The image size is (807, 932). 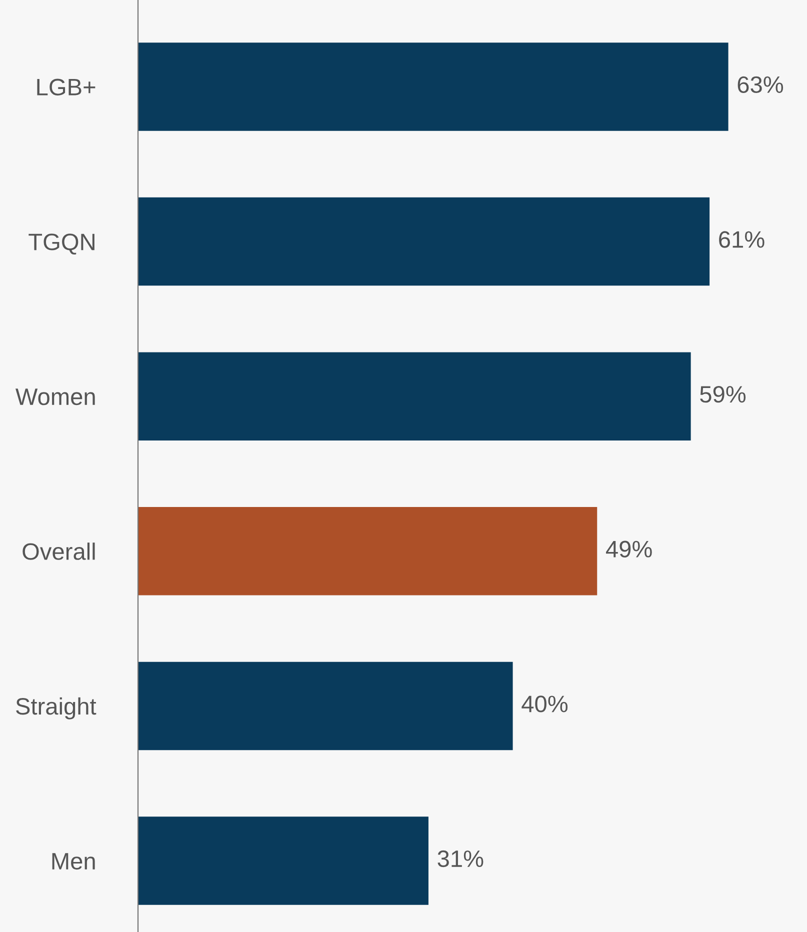 I want to click on y-tick-label: LGB+, so click(x=66, y=87).